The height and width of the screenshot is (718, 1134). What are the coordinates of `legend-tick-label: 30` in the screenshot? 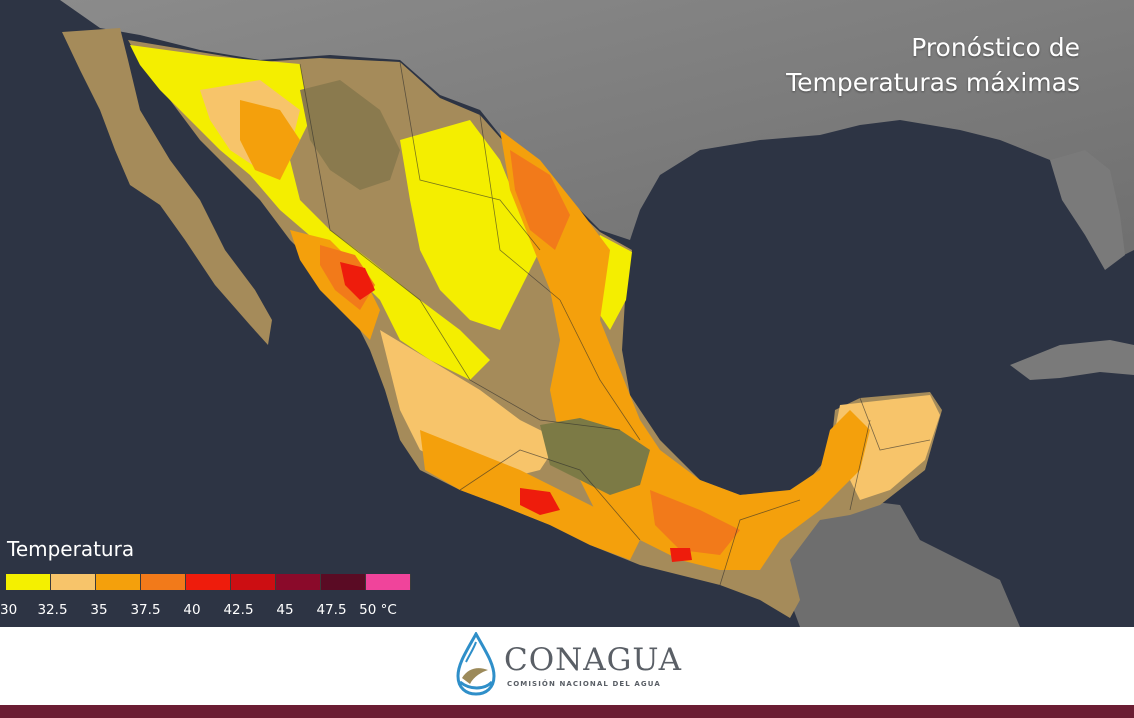 It's located at (9, 610).